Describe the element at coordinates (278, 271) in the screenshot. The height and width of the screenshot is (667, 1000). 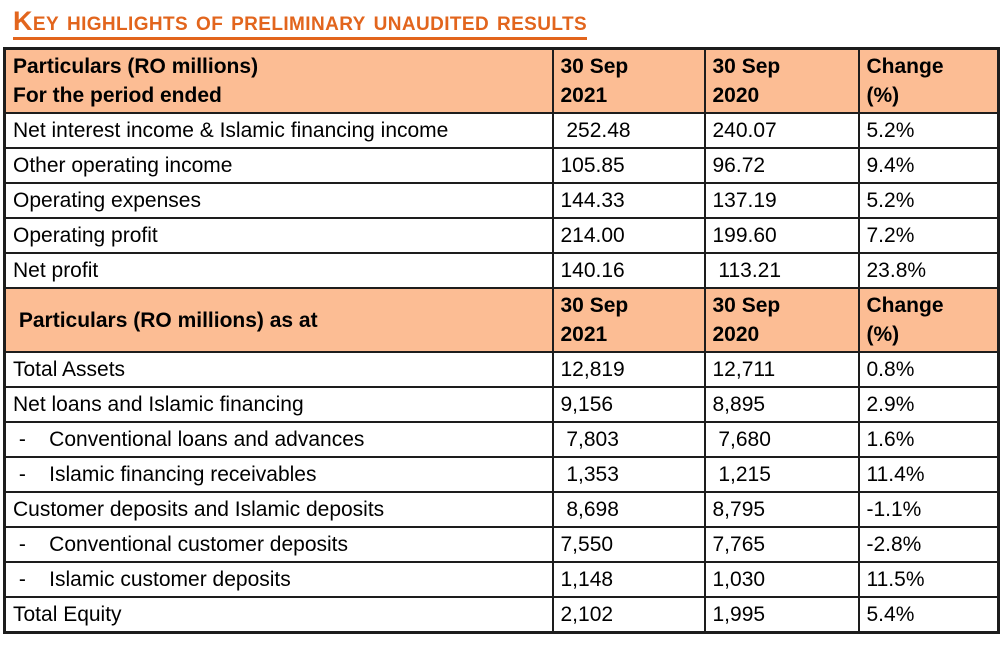
I see `row-label: Net profit` at that location.